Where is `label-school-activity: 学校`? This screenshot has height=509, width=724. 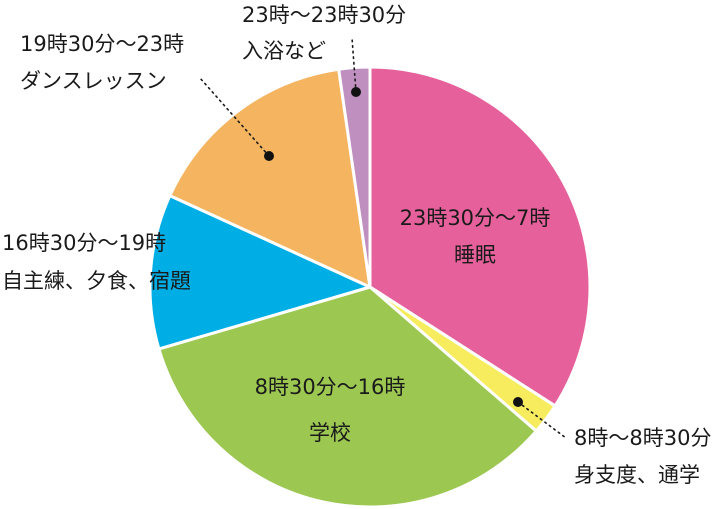
label-school-activity: 学校 is located at coordinates (330, 433).